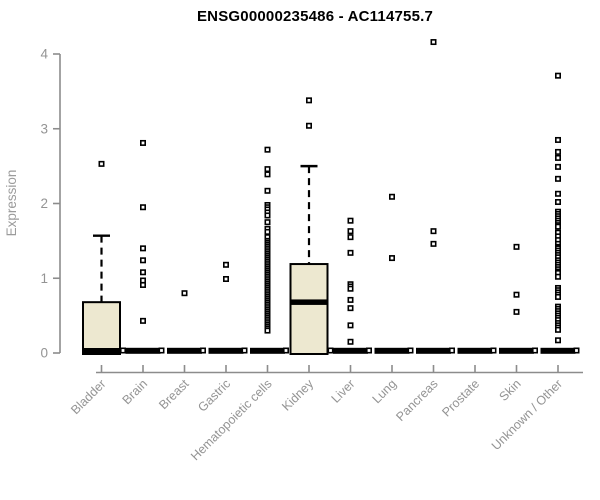  Describe the element at coordinates (394, 273) in the screenshot. I see `boxplot-lung` at that location.